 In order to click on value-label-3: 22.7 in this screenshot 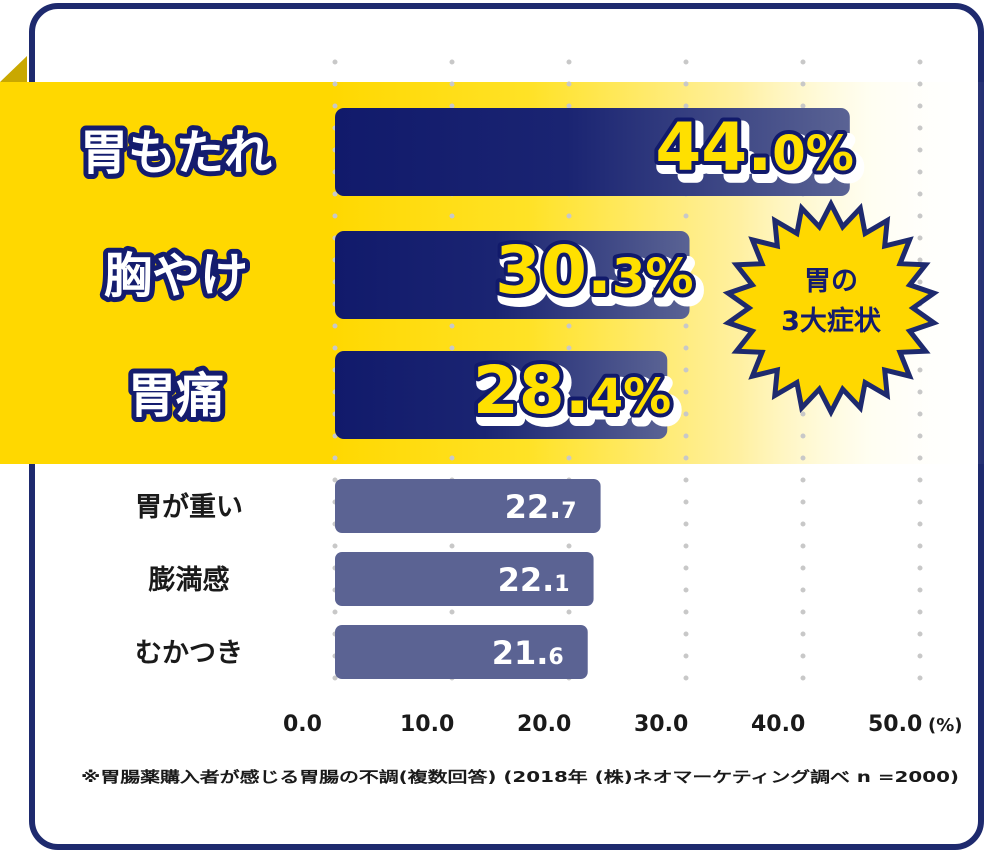, I will do `click(541, 507)`.